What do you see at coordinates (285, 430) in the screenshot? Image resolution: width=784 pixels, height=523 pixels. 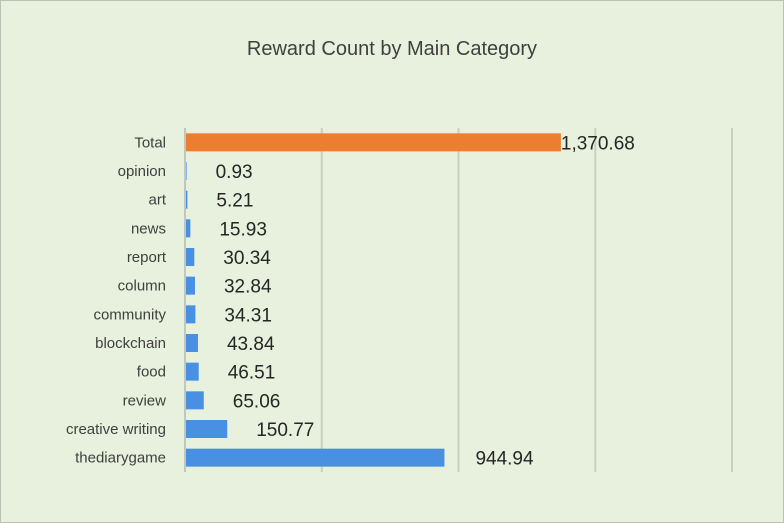 I see `value-label: 150.77` at bounding box center [285, 430].